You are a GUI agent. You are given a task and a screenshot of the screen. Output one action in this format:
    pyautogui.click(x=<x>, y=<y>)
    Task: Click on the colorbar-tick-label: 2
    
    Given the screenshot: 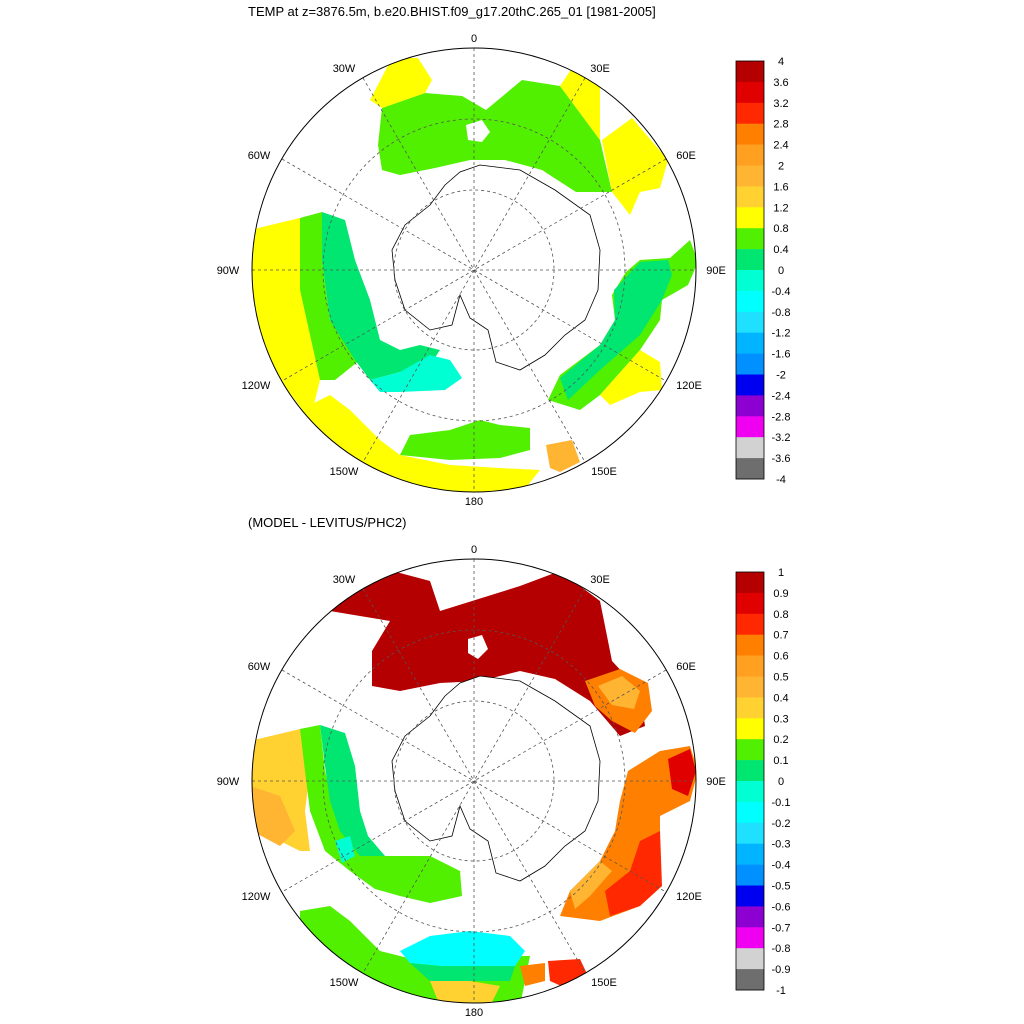 What is the action you would take?
    pyautogui.click(x=781, y=167)
    